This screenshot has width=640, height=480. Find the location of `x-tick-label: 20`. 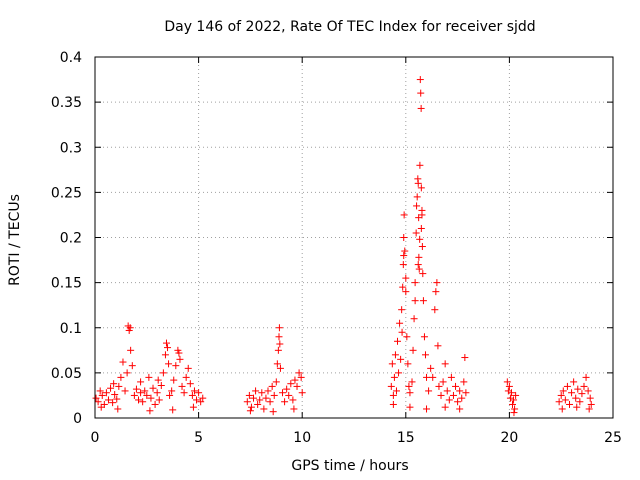

x-tick-label: 20 is located at coordinates (509, 438).